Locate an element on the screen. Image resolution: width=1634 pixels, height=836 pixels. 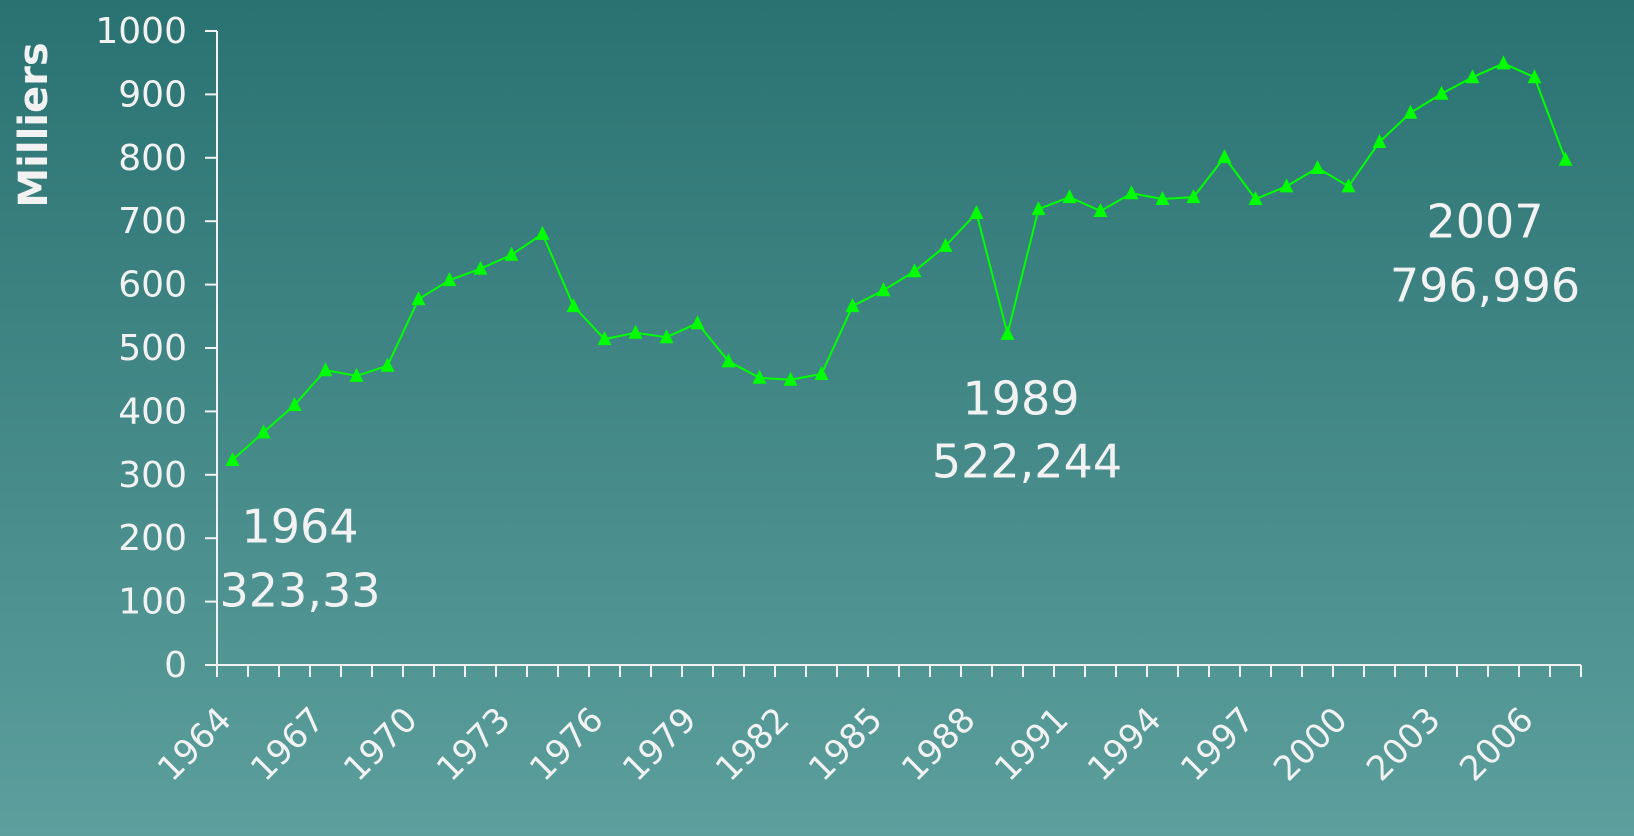
y-tick-label: 400 is located at coordinates (152, 411).